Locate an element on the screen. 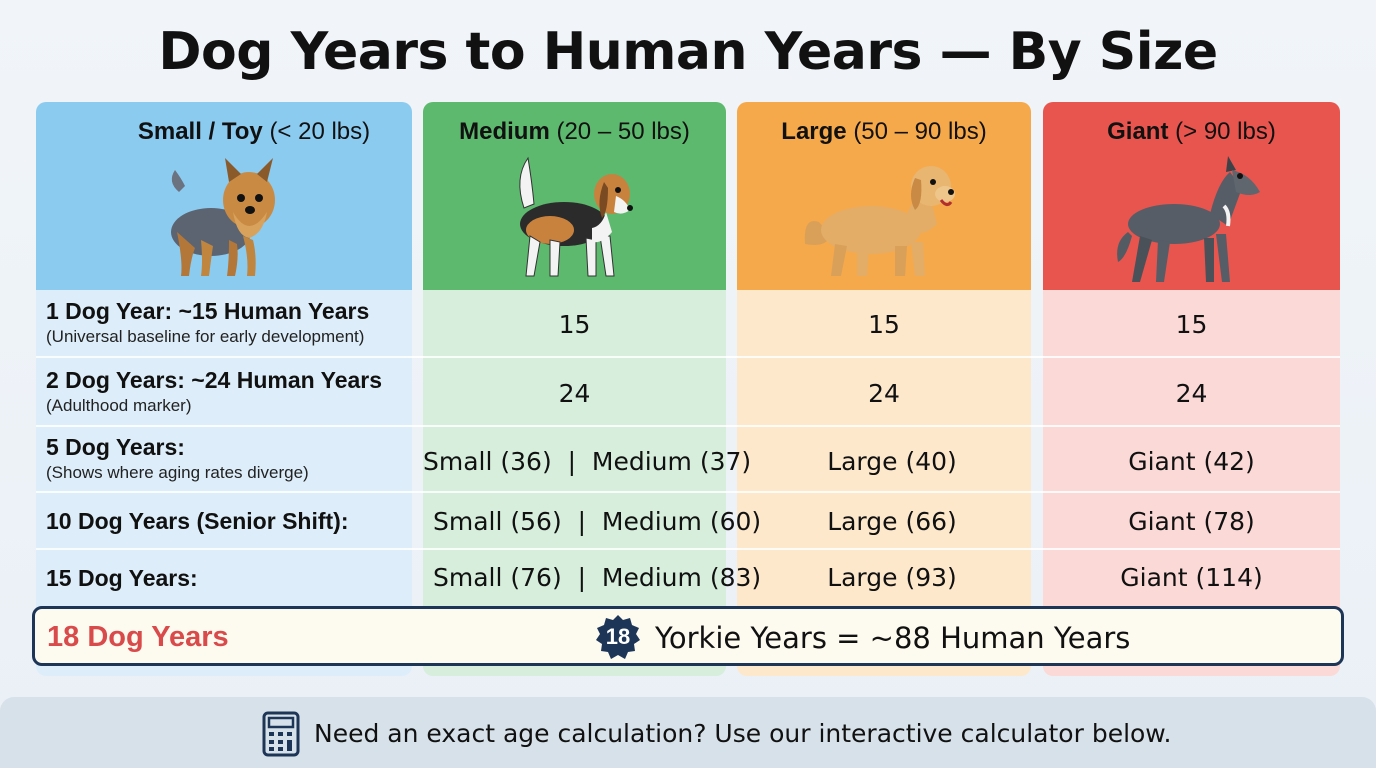  cell-large-10: Large (66) is located at coordinates (892, 521).